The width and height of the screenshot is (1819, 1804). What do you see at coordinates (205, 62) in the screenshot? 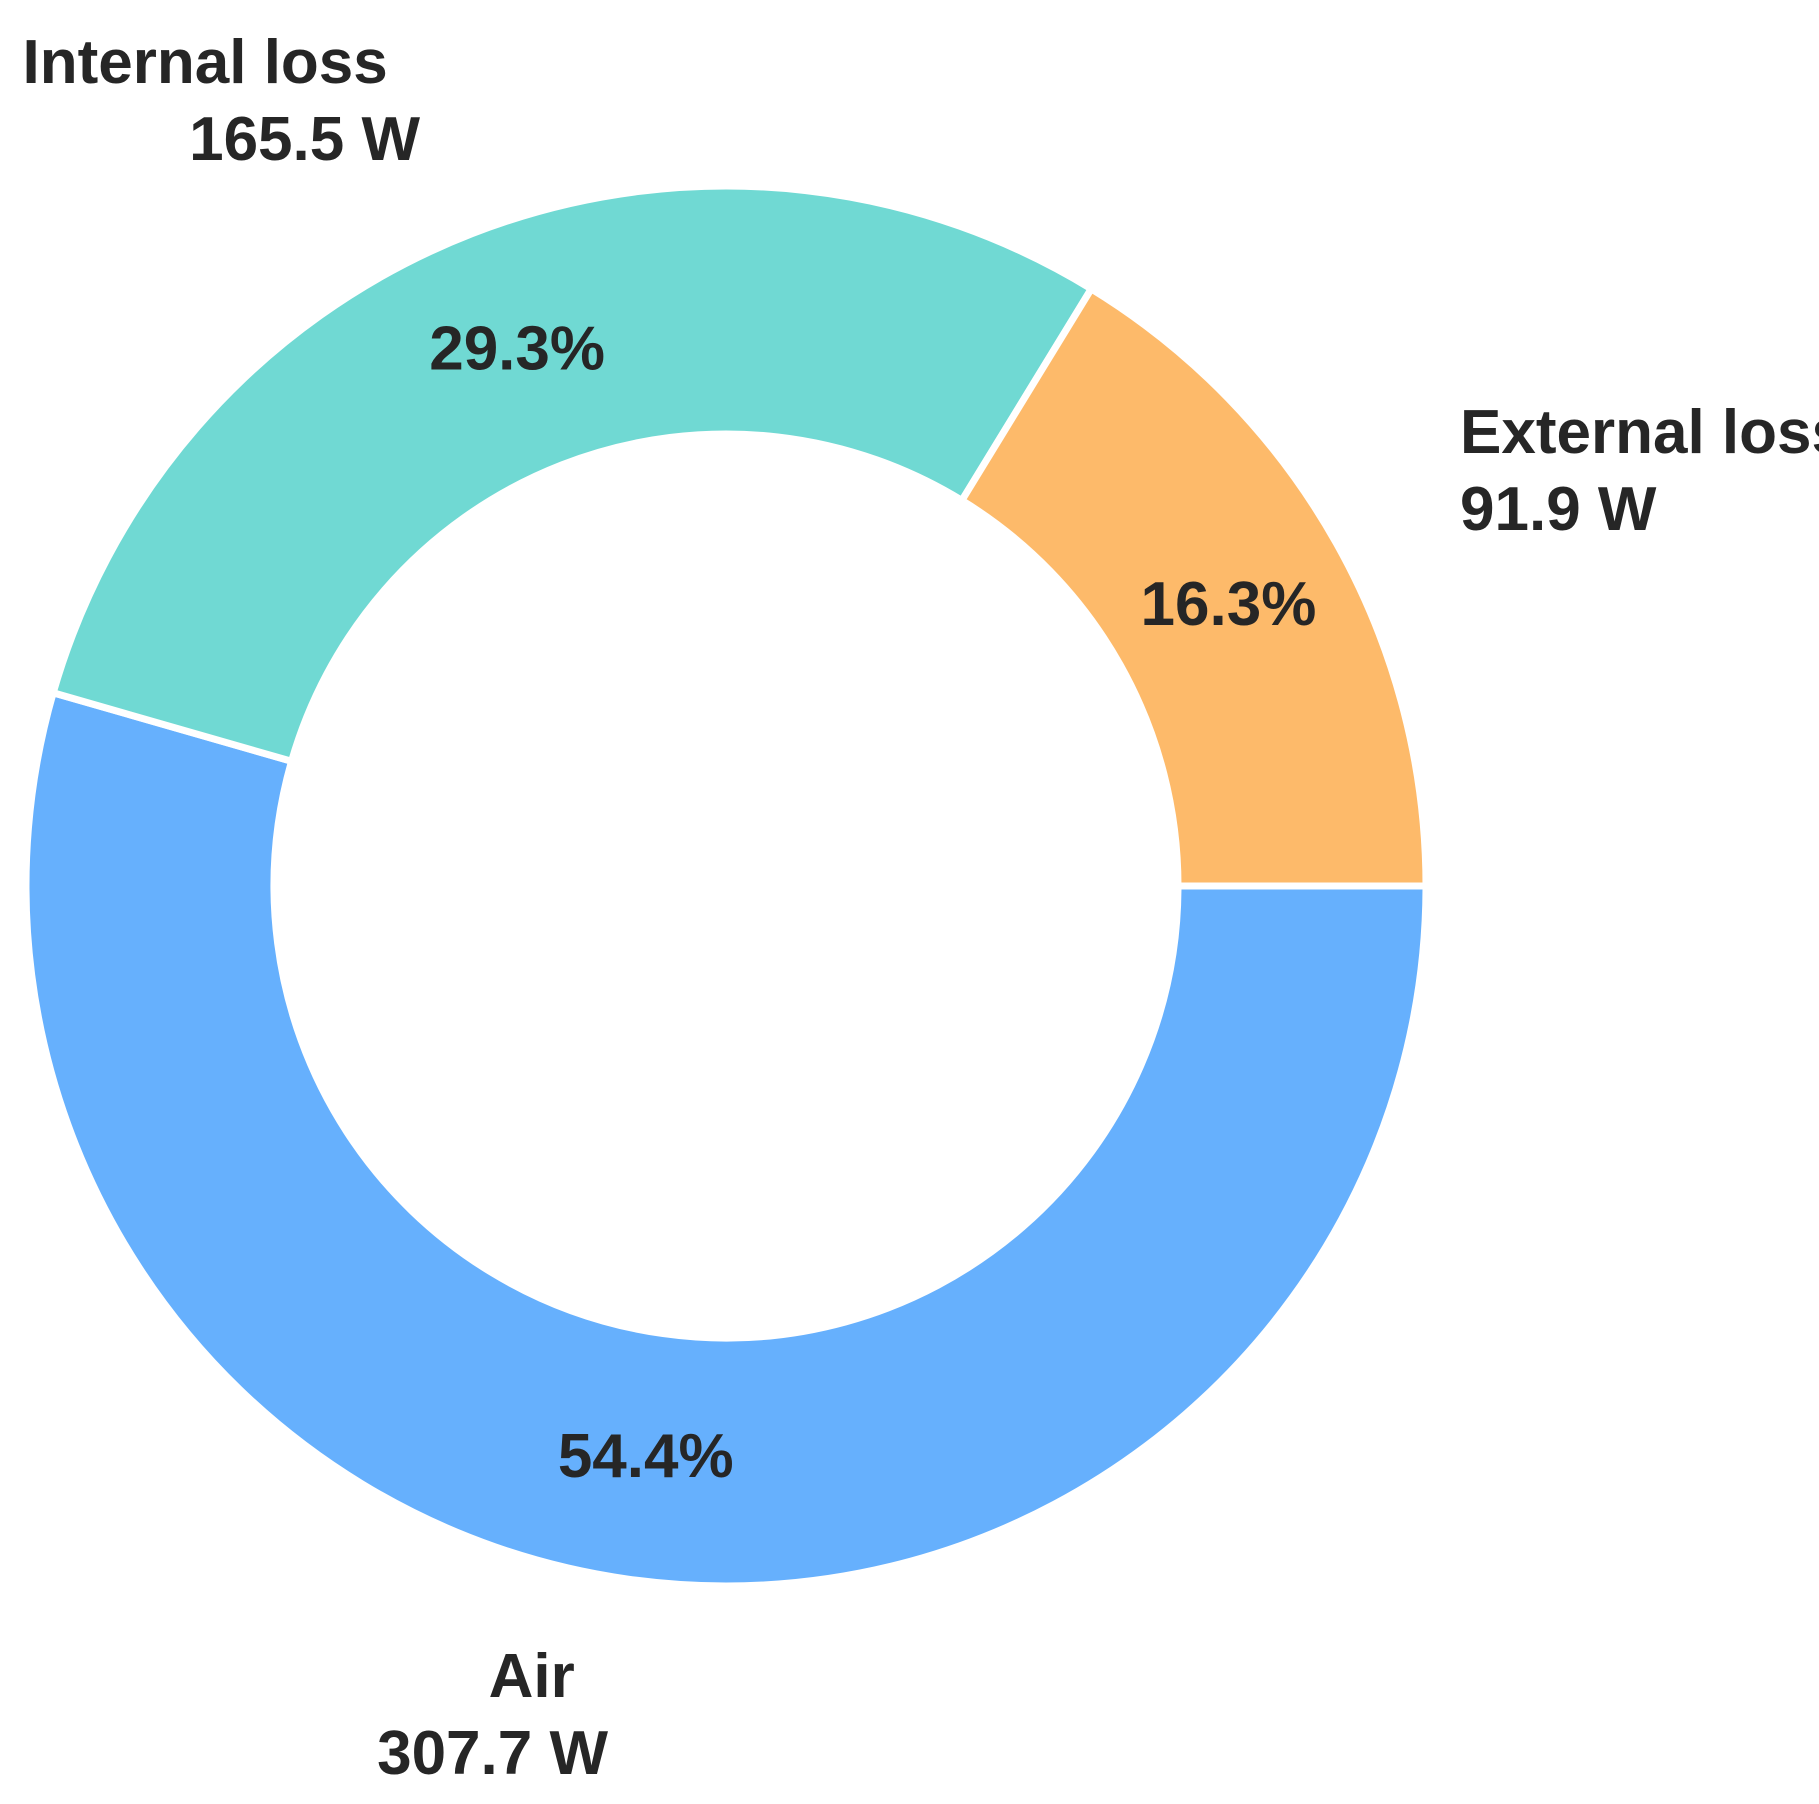
I see `label-internal-loss-name: Internal loss` at bounding box center [205, 62].